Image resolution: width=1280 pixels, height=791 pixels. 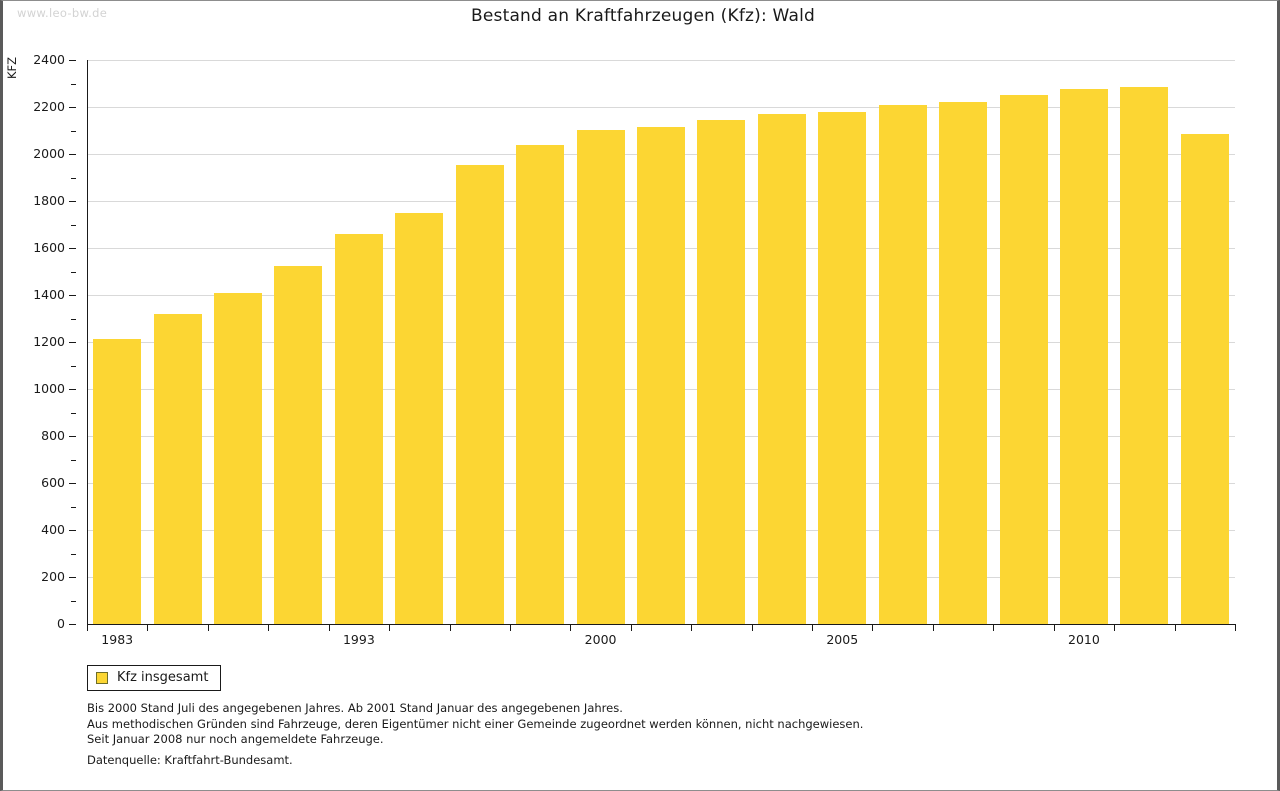 What do you see at coordinates (600, 639) in the screenshot?
I see `x-tick-label: 2000` at bounding box center [600, 639].